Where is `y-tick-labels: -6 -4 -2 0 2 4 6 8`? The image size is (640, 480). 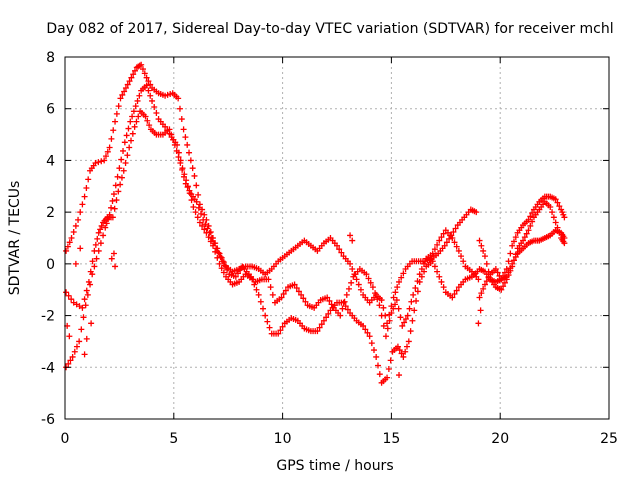
y-tick-labels: -6 -4 -2 0 2 4 6 8 is located at coordinates (48, 239).